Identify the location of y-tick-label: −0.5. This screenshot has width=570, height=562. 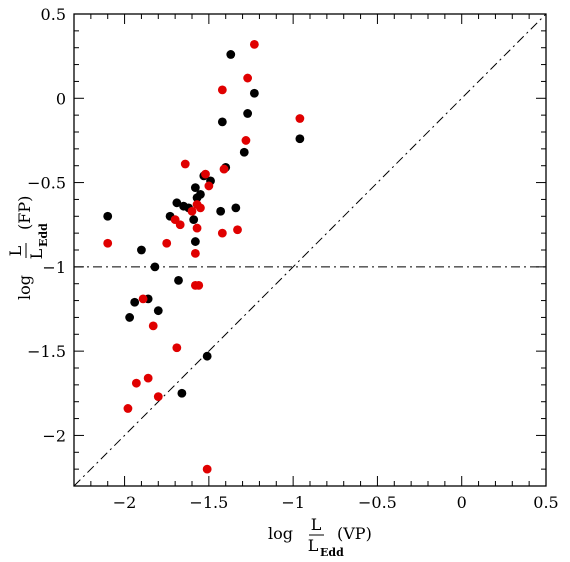
(46, 183).